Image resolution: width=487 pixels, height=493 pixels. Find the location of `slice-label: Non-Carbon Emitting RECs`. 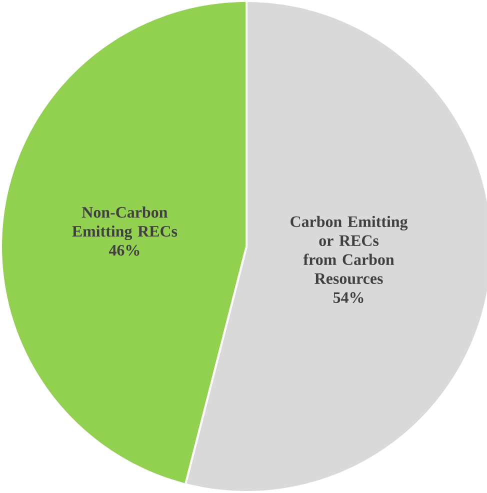

slice-label: Non-Carbon Emitting RECs is located at coordinates (125, 223).